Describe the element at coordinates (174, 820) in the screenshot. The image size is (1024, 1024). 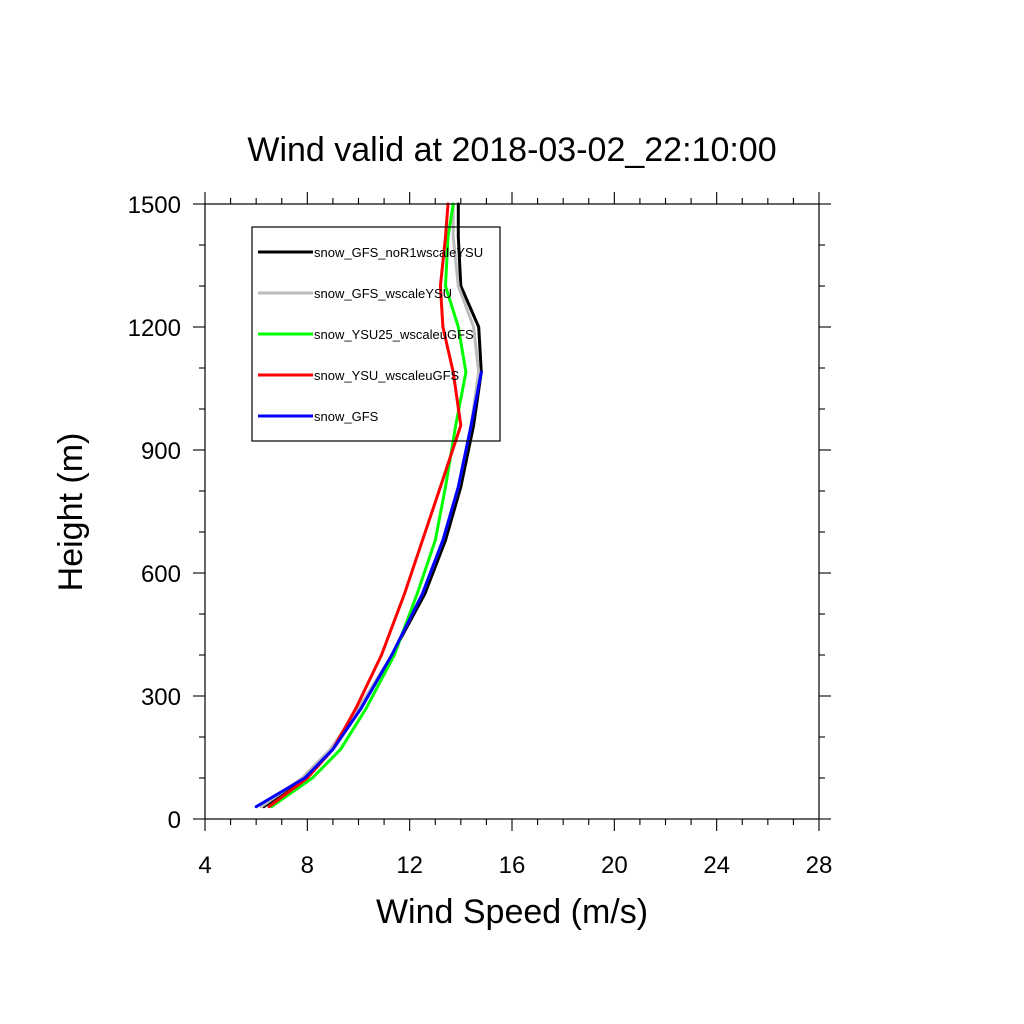
I see `y-tick-label: 0` at that location.